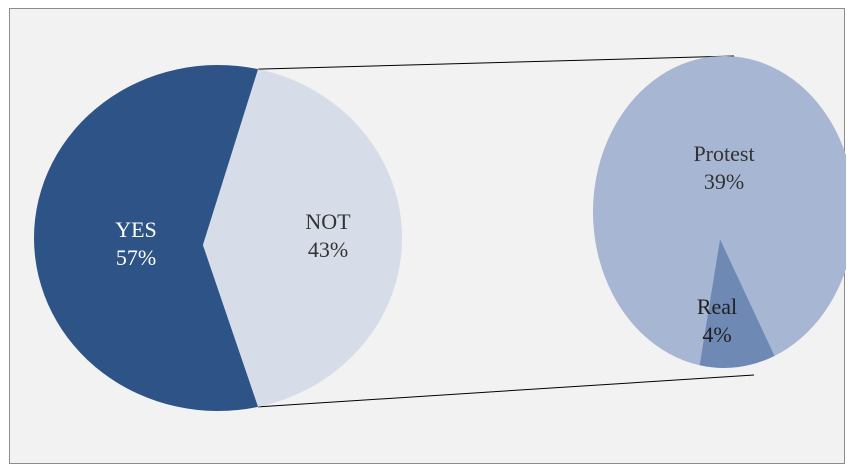  Describe the element at coordinates (328, 221) in the screenshot. I see `slice-label-not: NOT` at that location.